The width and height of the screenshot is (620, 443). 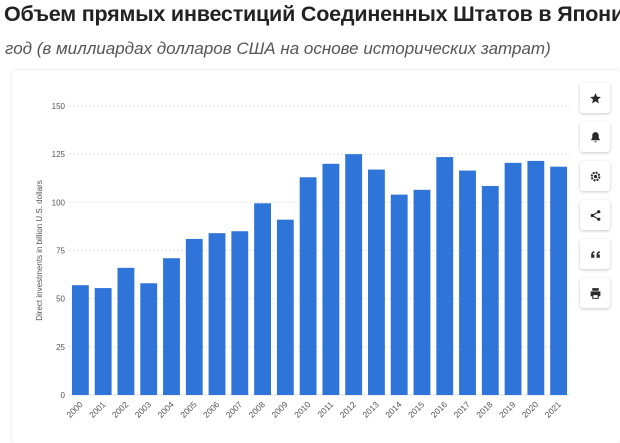 What do you see at coordinates (507, 409) in the screenshot?
I see `x-tick-label: 2019` at bounding box center [507, 409].